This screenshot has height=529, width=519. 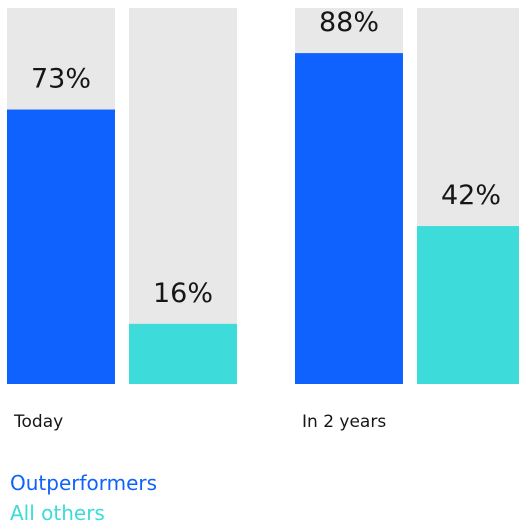 What do you see at coordinates (183, 293) in the screenshot?
I see `value-label: 16%` at bounding box center [183, 293].